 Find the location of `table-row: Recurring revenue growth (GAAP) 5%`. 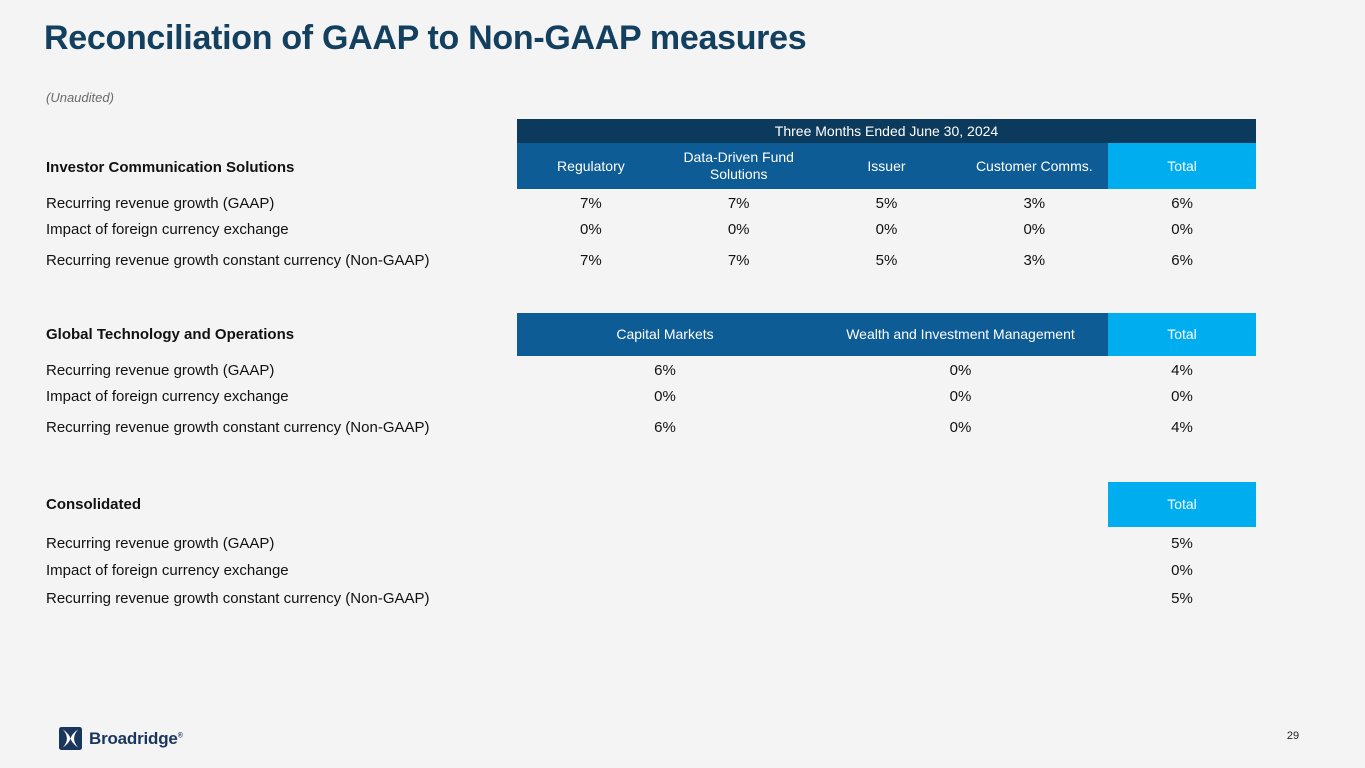

table-row: Recurring revenue growth (GAAP) 5% is located at coordinates (651, 543).